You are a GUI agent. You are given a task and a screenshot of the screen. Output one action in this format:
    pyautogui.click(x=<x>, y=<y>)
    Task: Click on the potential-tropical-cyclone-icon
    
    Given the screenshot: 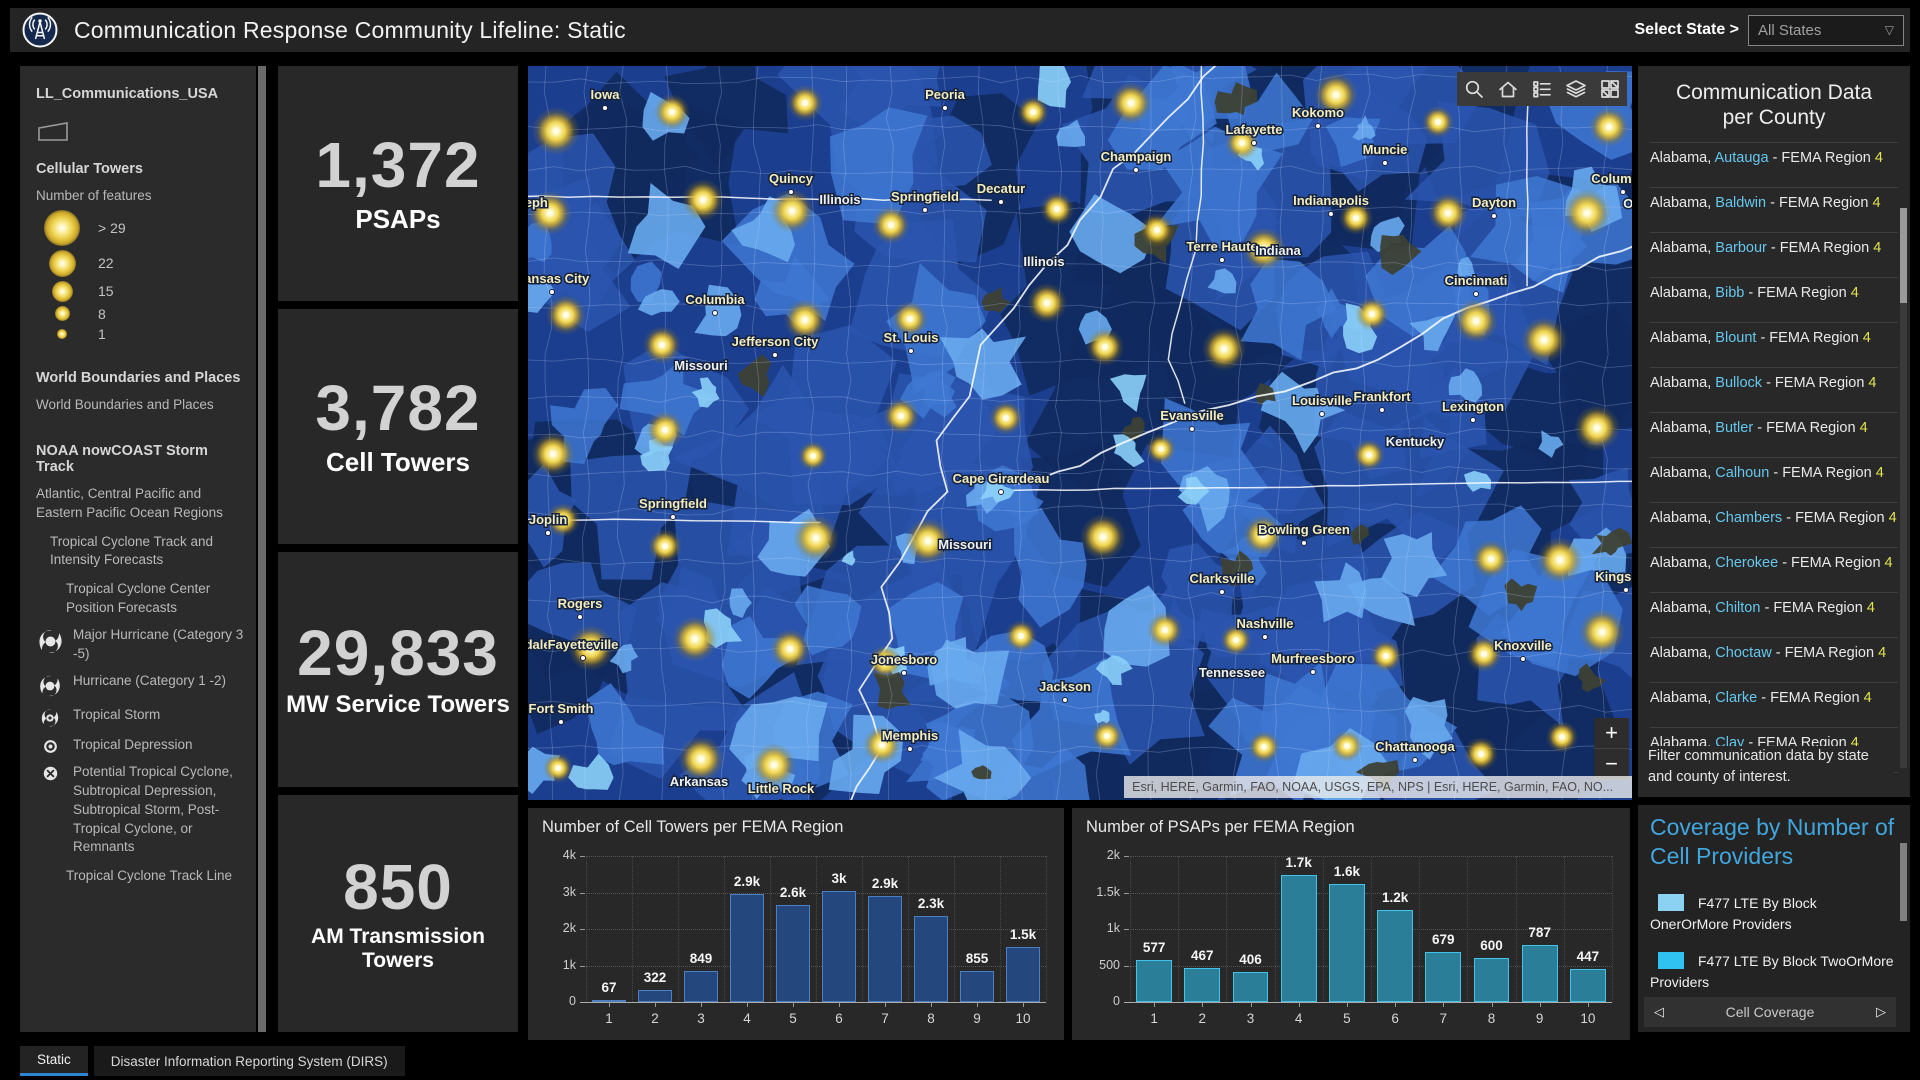 What is the action you would take?
    pyautogui.click(x=50, y=772)
    